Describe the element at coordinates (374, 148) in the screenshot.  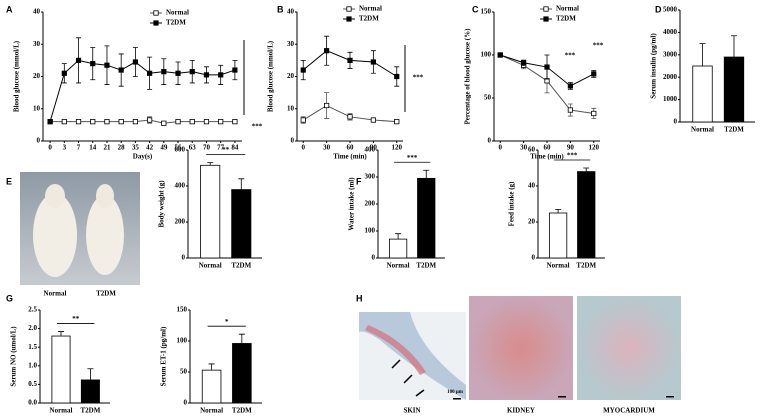
I see `x-tick-label: 90` at that location.